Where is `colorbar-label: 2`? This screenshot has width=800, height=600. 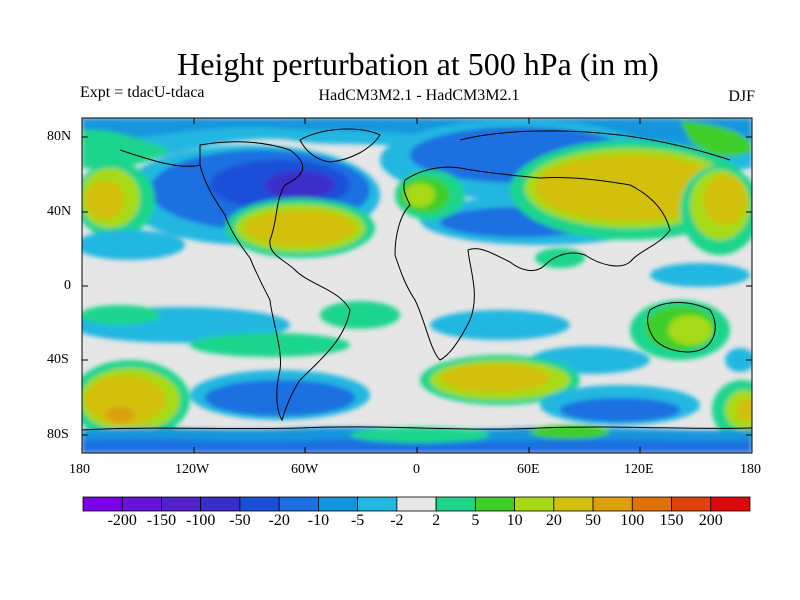 colorbar-label: 2 is located at coordinates (436, 520).